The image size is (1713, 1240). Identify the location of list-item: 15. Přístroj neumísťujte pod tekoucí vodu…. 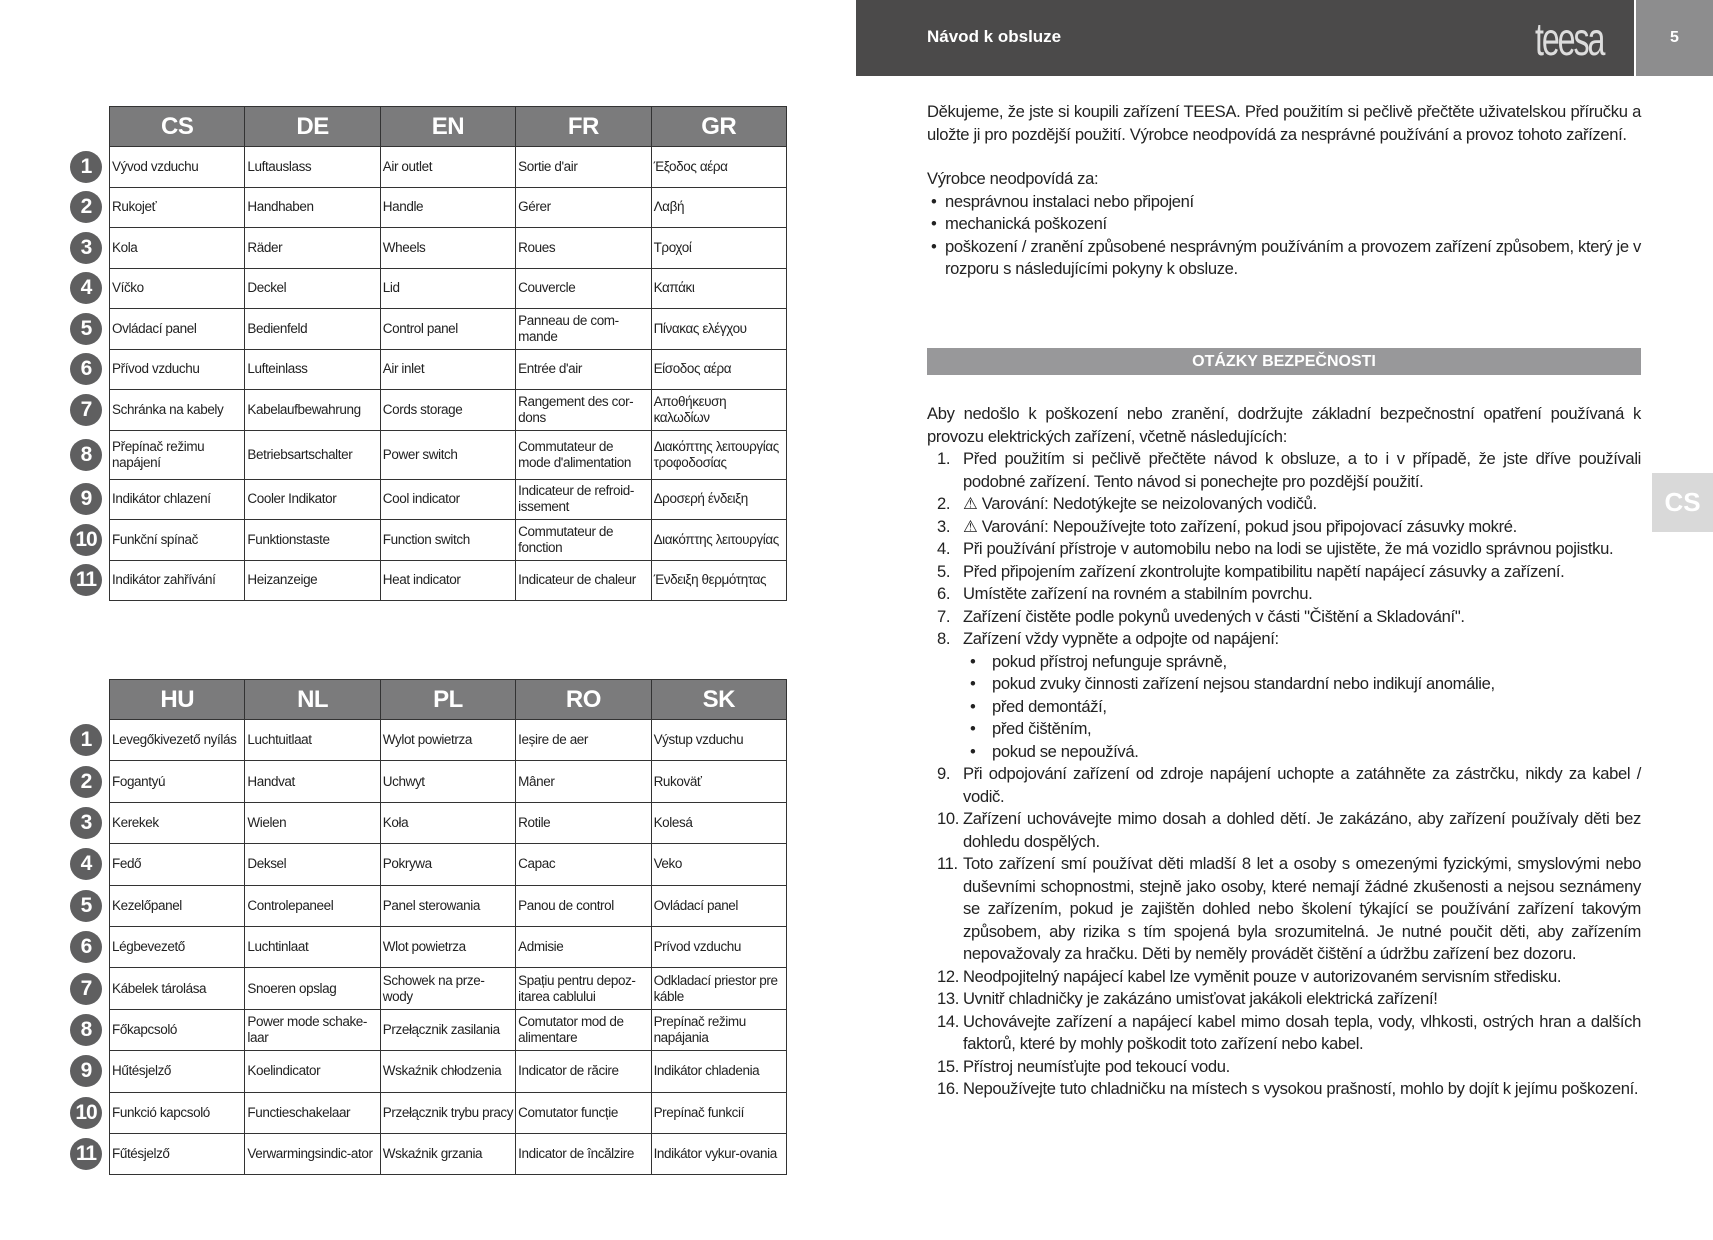
(1284, 1067).